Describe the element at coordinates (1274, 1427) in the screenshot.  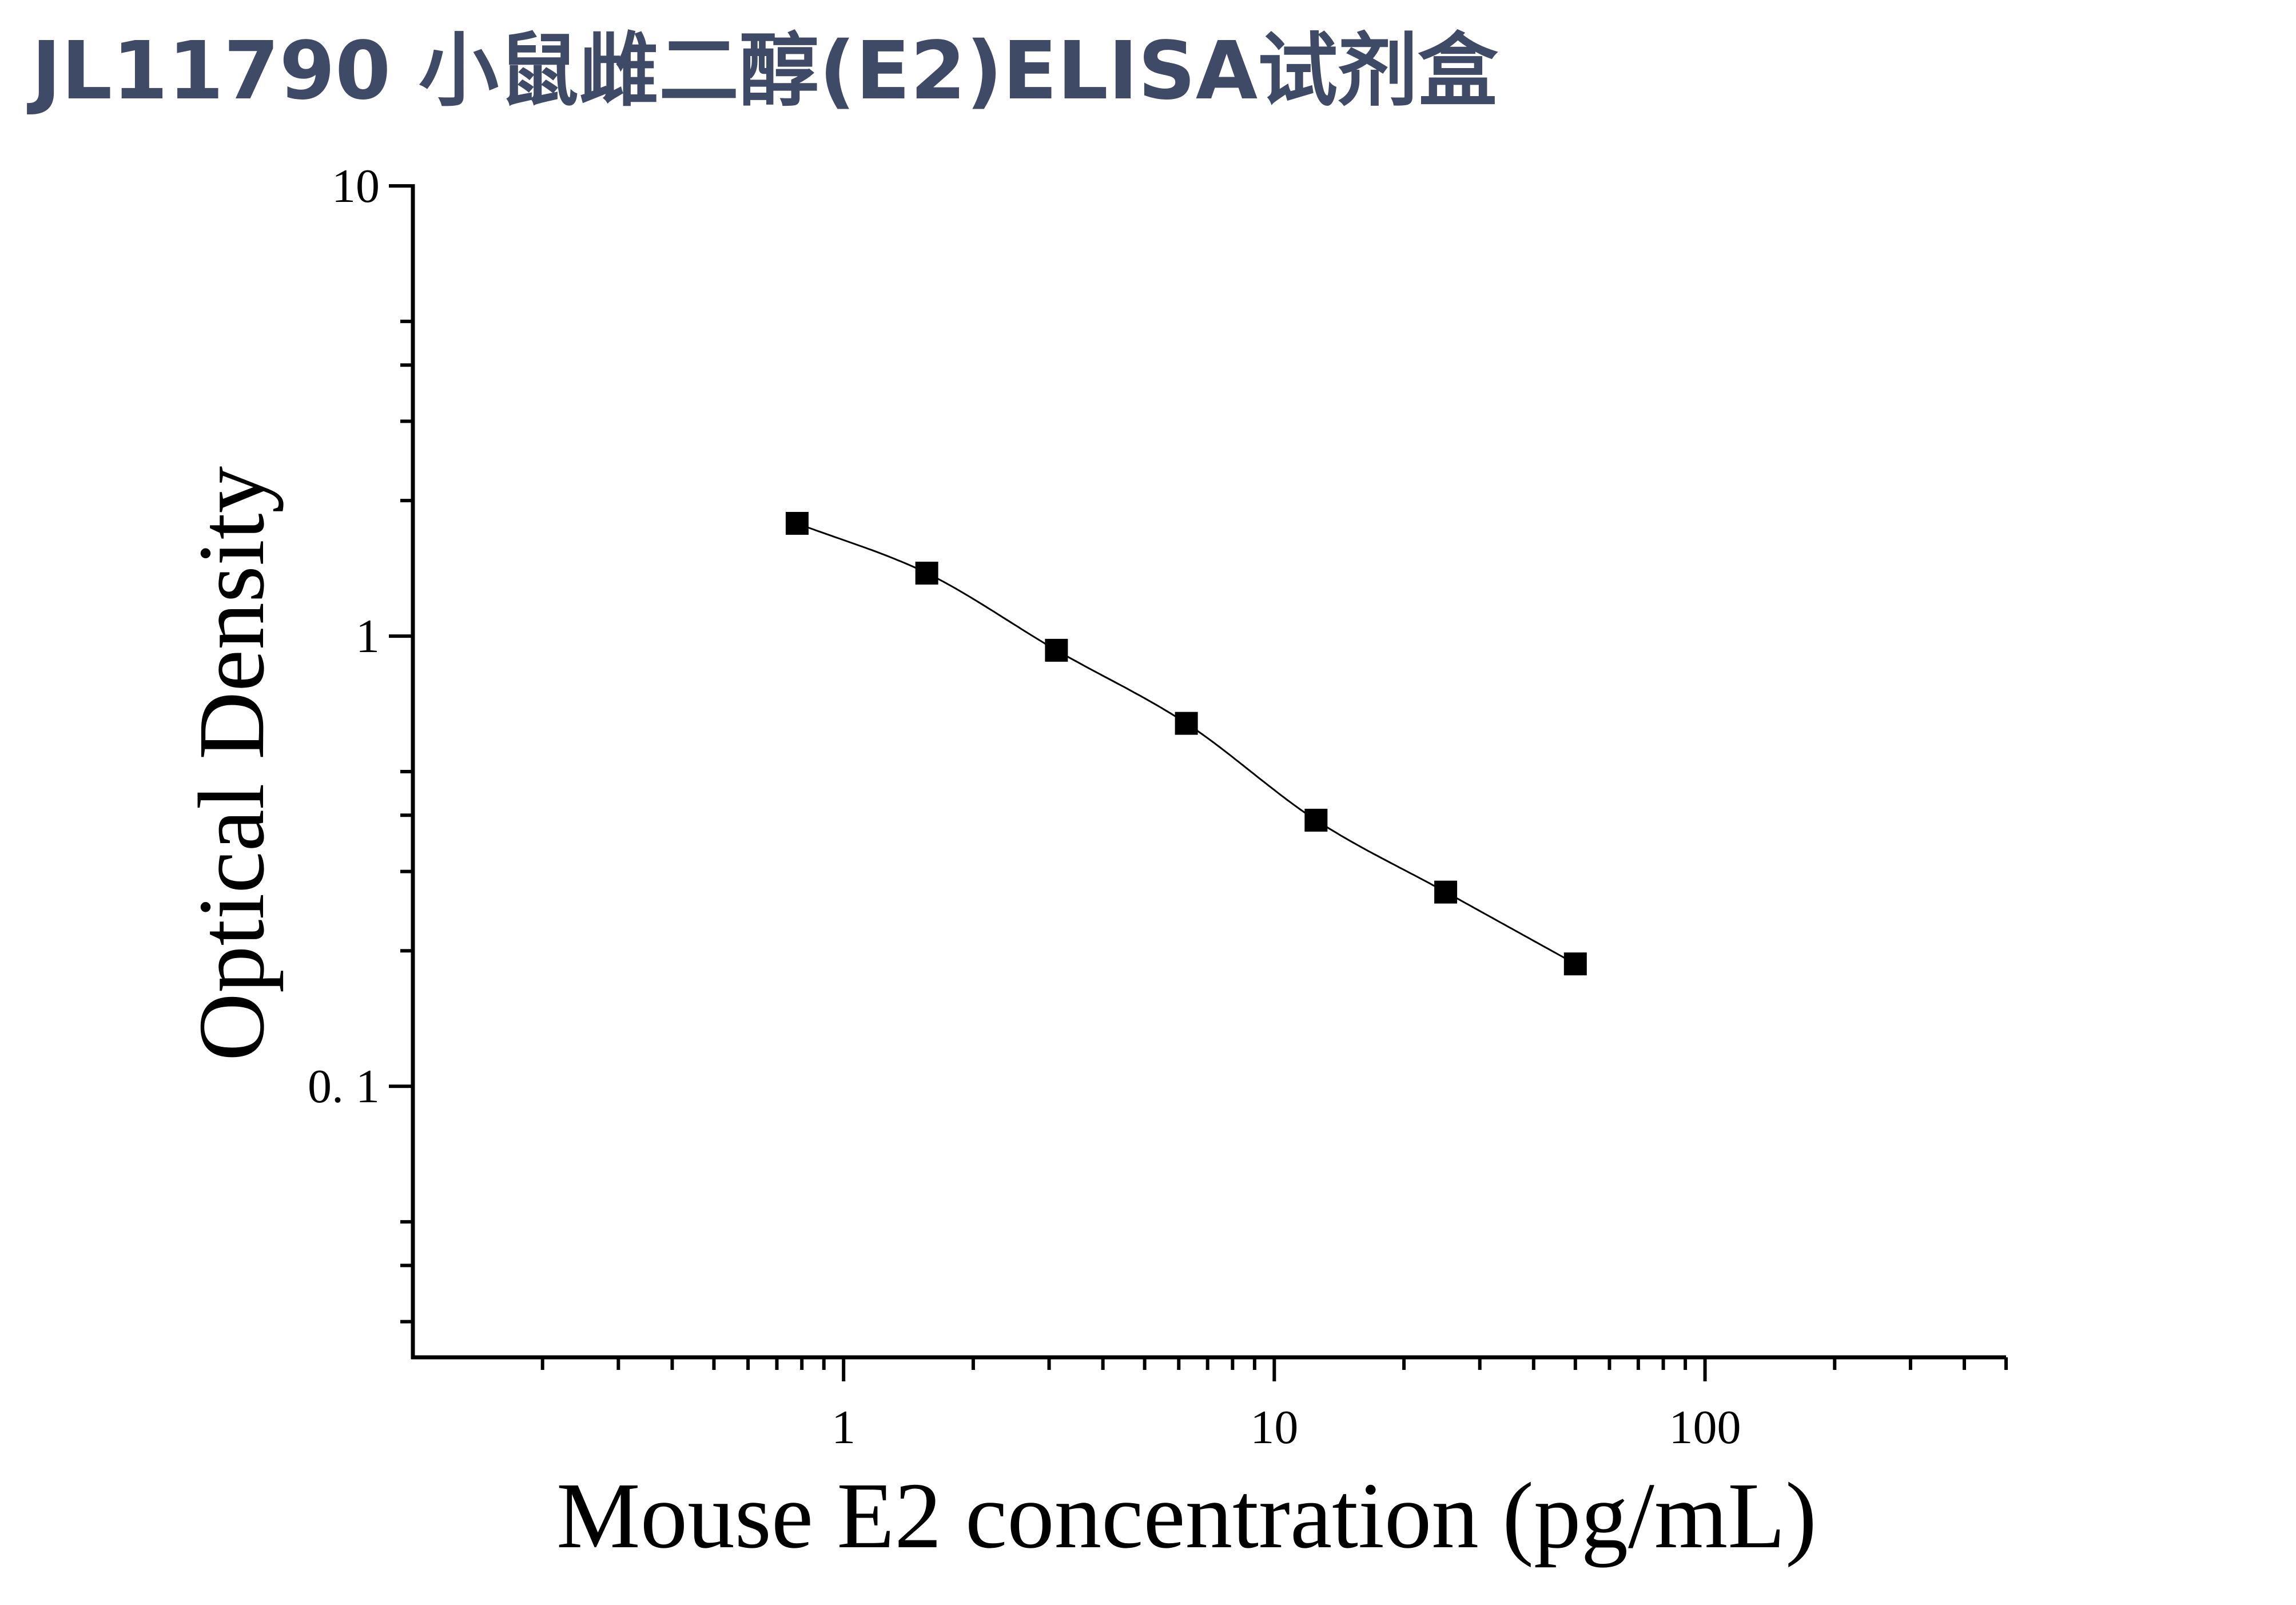
I see `x-tick-label: 10` at that location.